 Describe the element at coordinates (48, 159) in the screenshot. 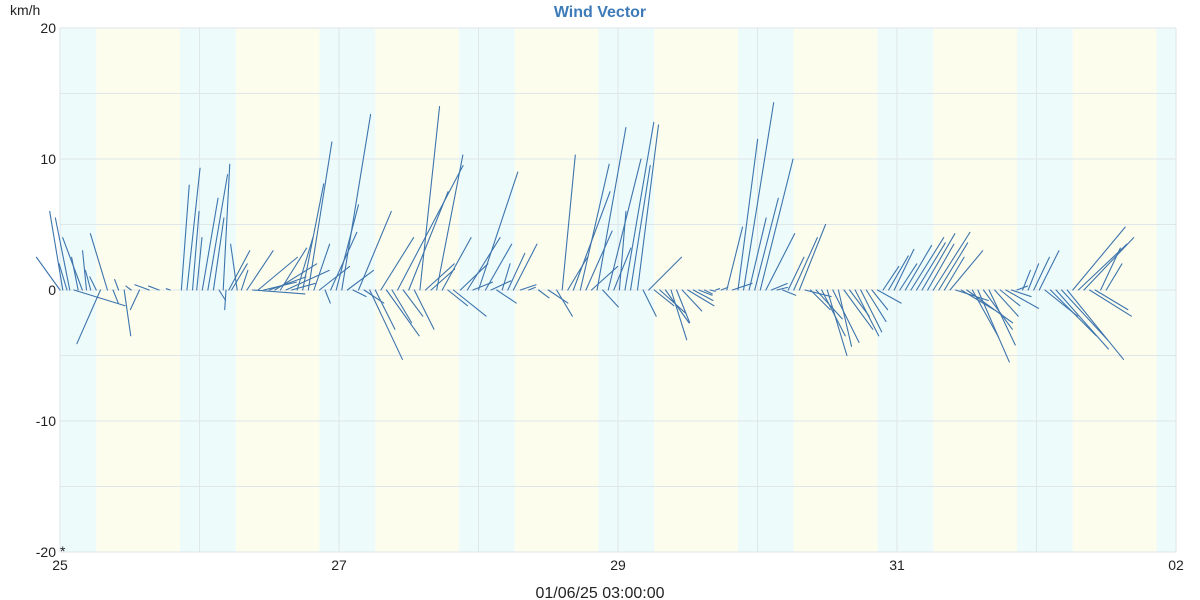

I see `y-tick-label: 10` at that location.